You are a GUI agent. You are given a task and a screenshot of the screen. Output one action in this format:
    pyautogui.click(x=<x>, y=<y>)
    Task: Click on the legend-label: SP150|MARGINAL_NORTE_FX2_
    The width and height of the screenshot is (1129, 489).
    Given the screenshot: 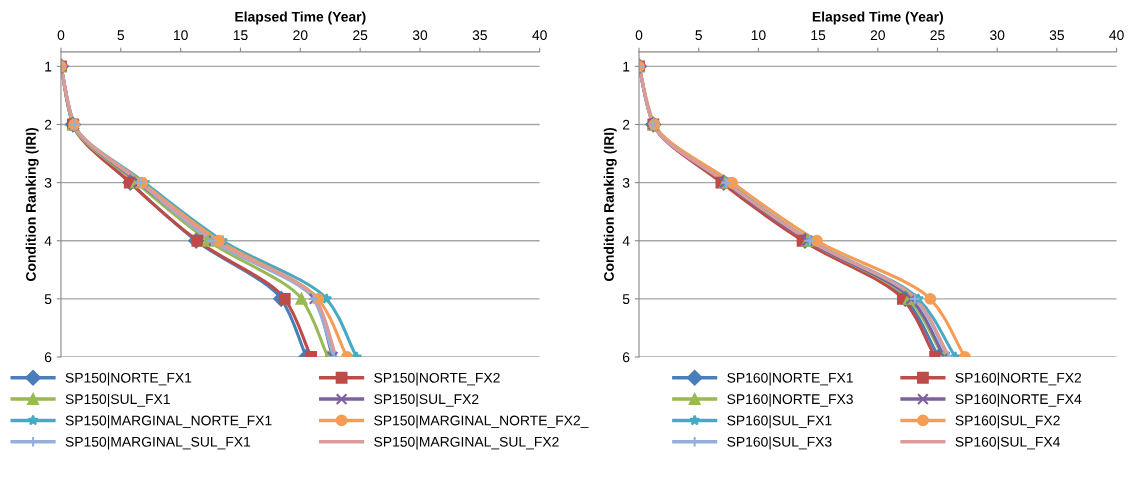 What is the action you would take?
    pyautogui.click(x=481, y=422)
    